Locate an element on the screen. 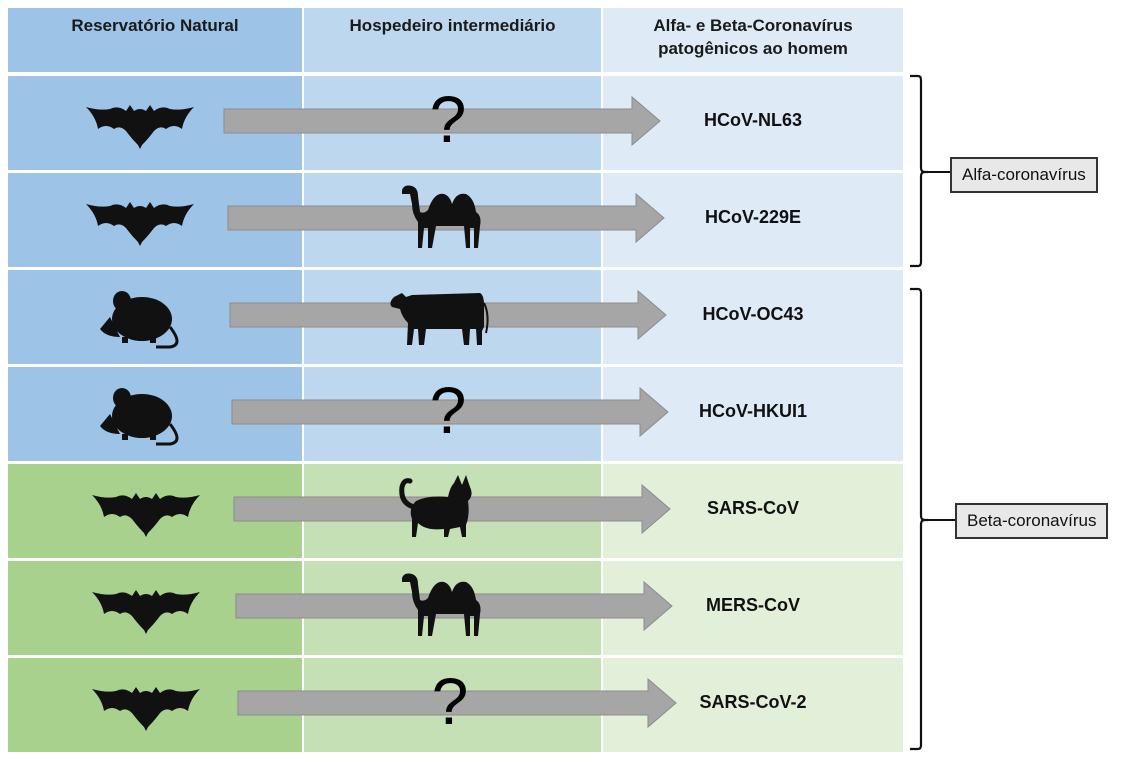 Image resolution: width=1142 pixels, height=762 pixels. virus-label: HCoV-HKUI1 is located at coordinates (752, 411).